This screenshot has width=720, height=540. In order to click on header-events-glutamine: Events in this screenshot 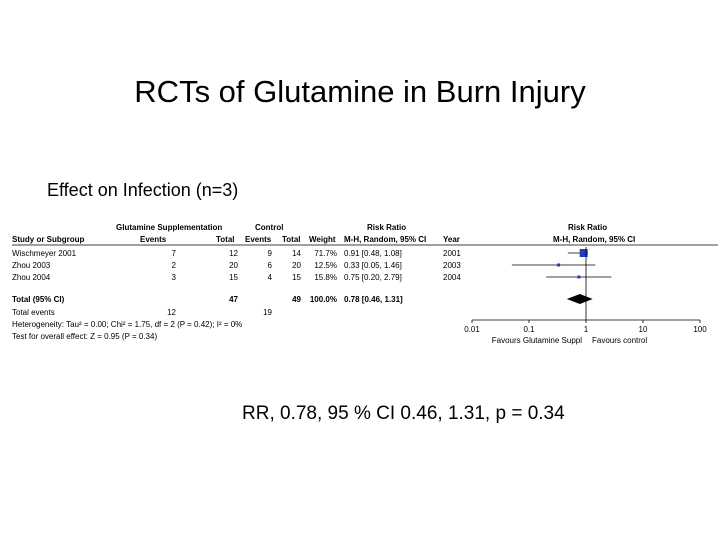, I will do `click(153, 239)`.